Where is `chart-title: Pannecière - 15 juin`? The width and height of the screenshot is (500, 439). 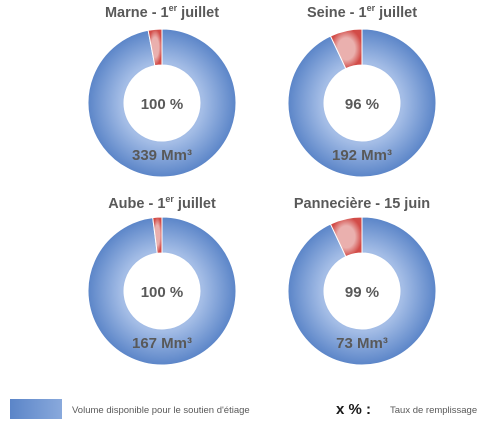
chart-title: Pannecière - 15 juin is located at coordinates (362, 204).